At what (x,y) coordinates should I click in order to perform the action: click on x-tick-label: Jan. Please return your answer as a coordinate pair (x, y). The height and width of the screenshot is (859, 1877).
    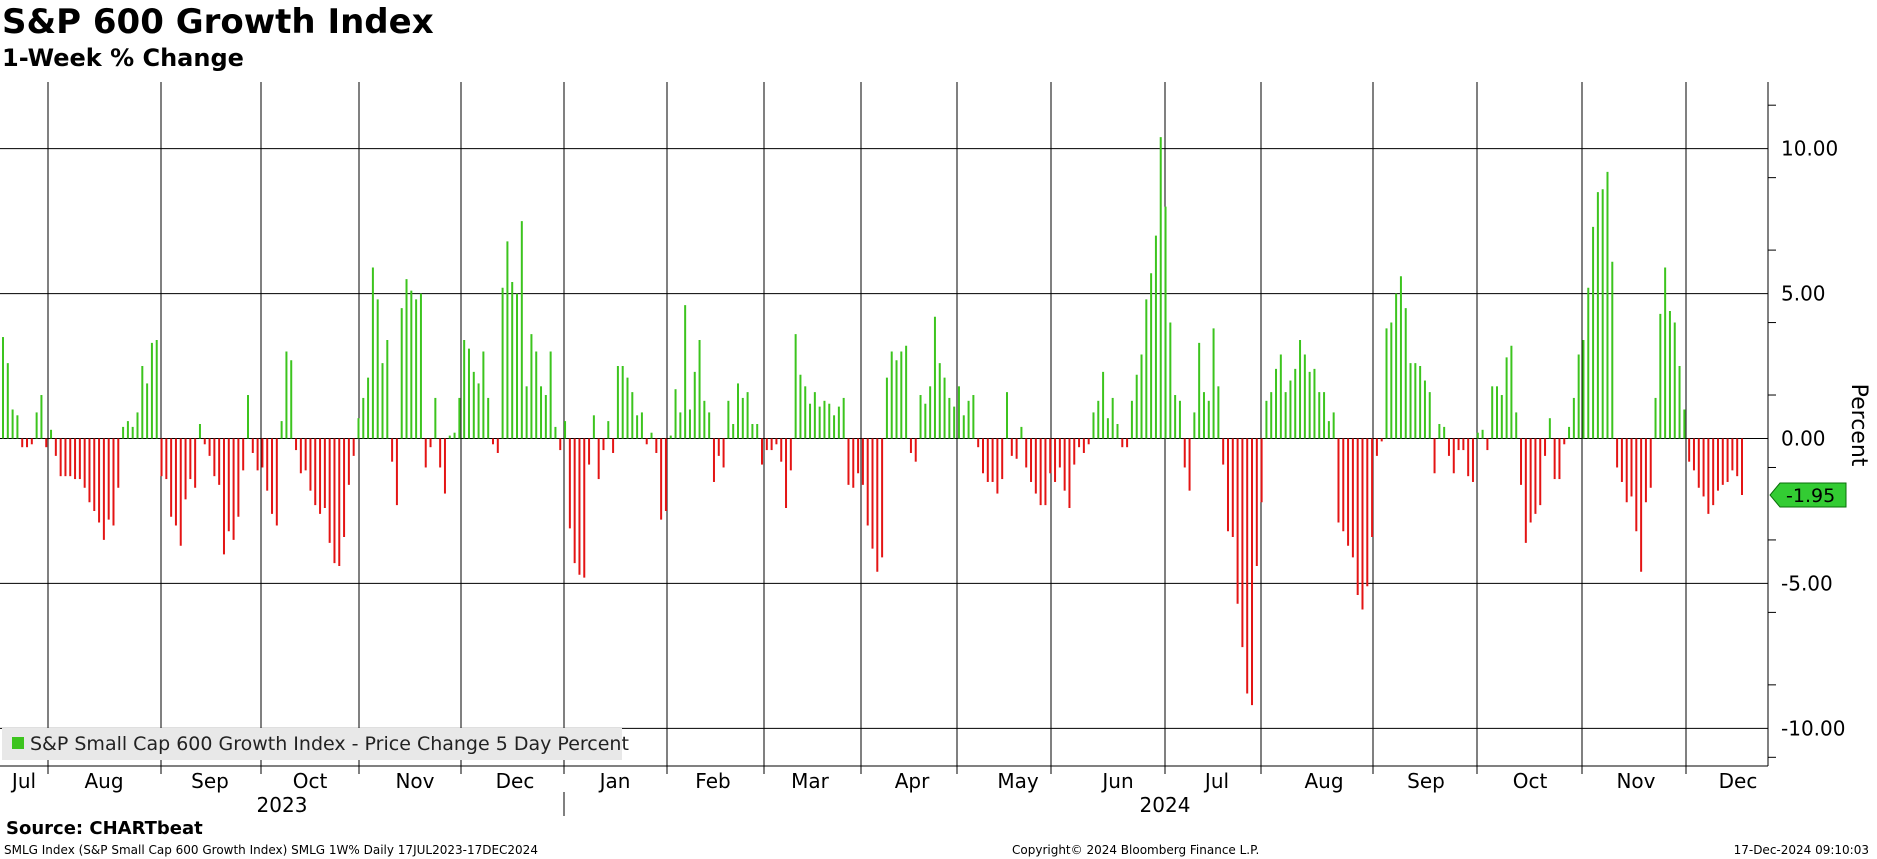
    Looking at the image, I should click on (614, 781).